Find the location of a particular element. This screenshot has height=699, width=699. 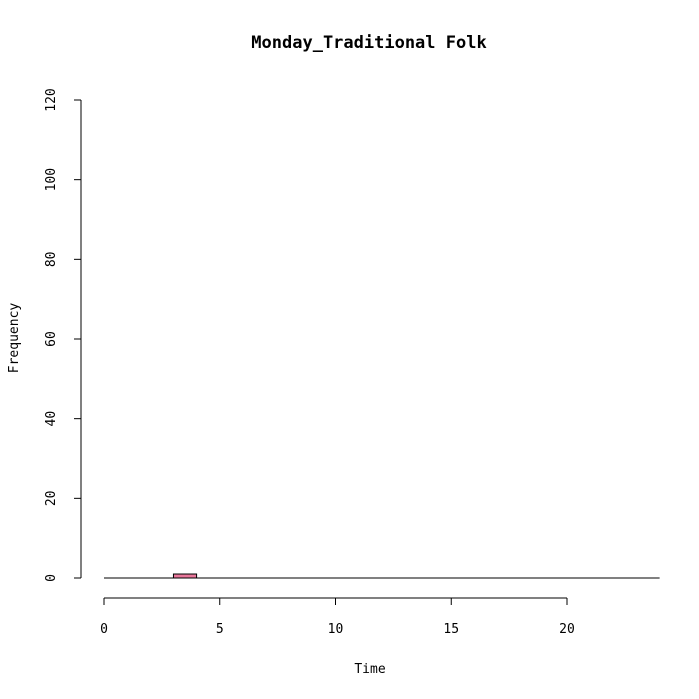

chart-title: Monday_Traditional Folk is located at coordinates (368, 43).